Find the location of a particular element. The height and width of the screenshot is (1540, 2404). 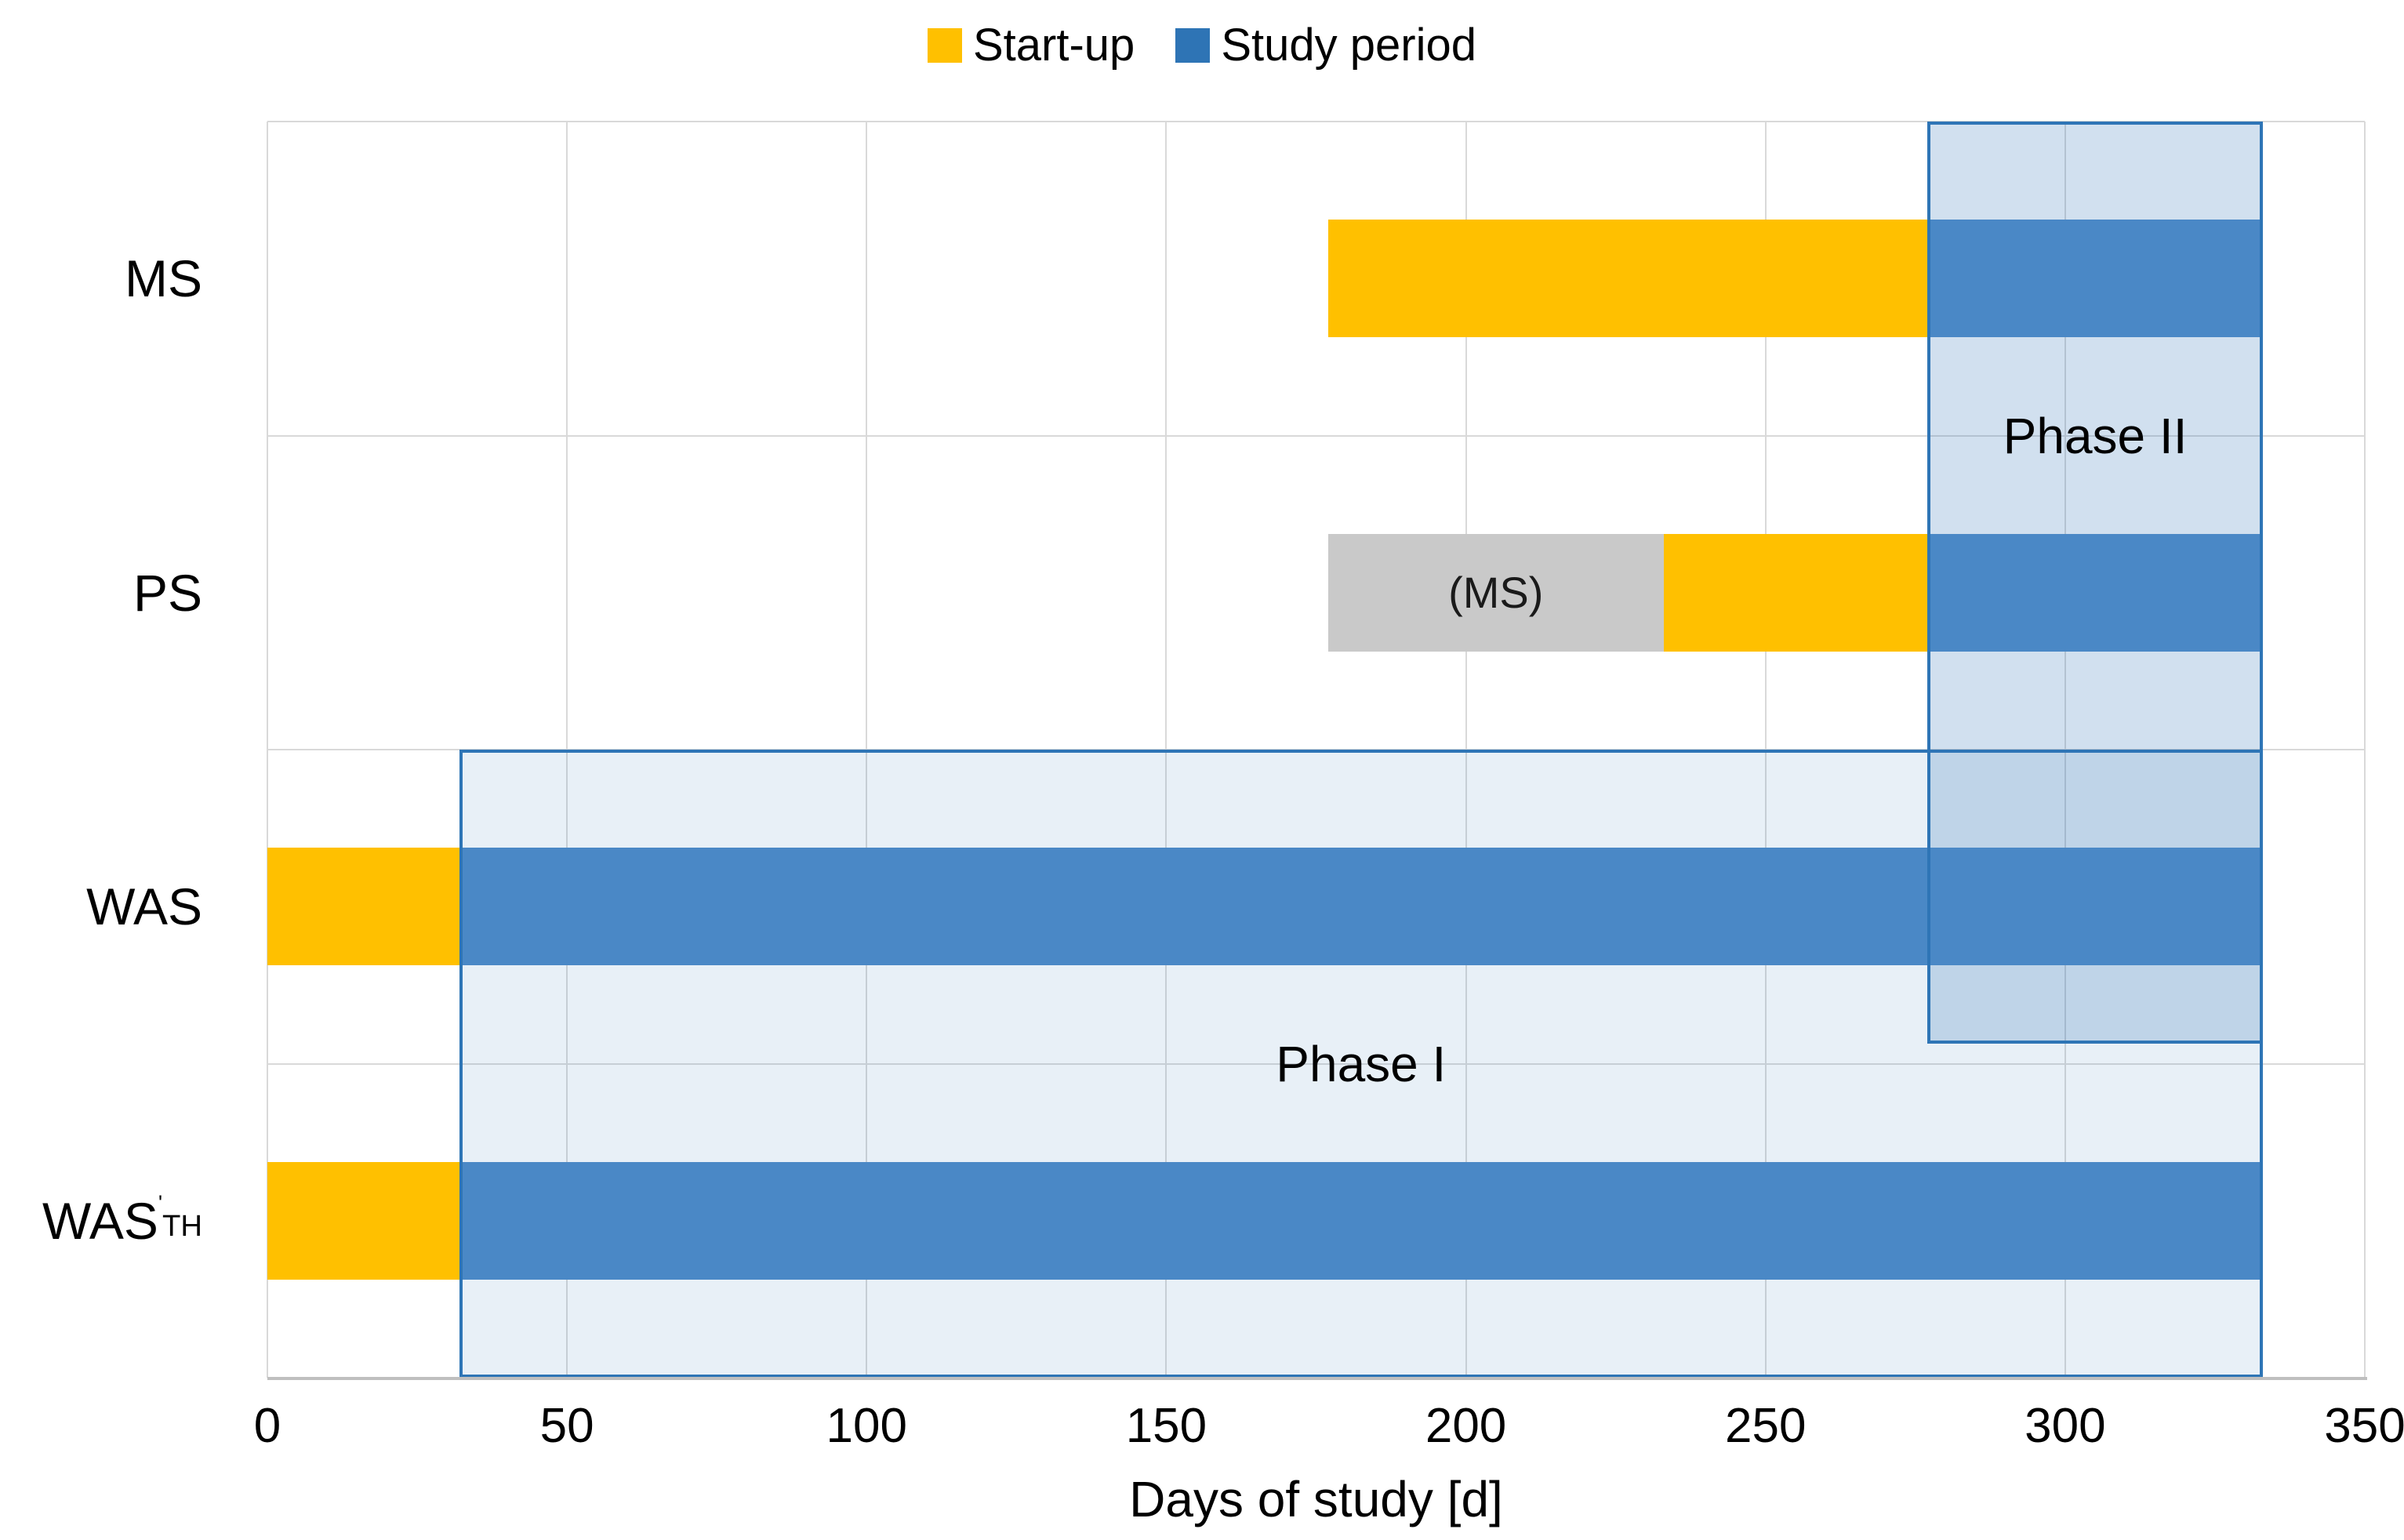

y-axis-label-was: WAS is located at coordinates (144, 907).